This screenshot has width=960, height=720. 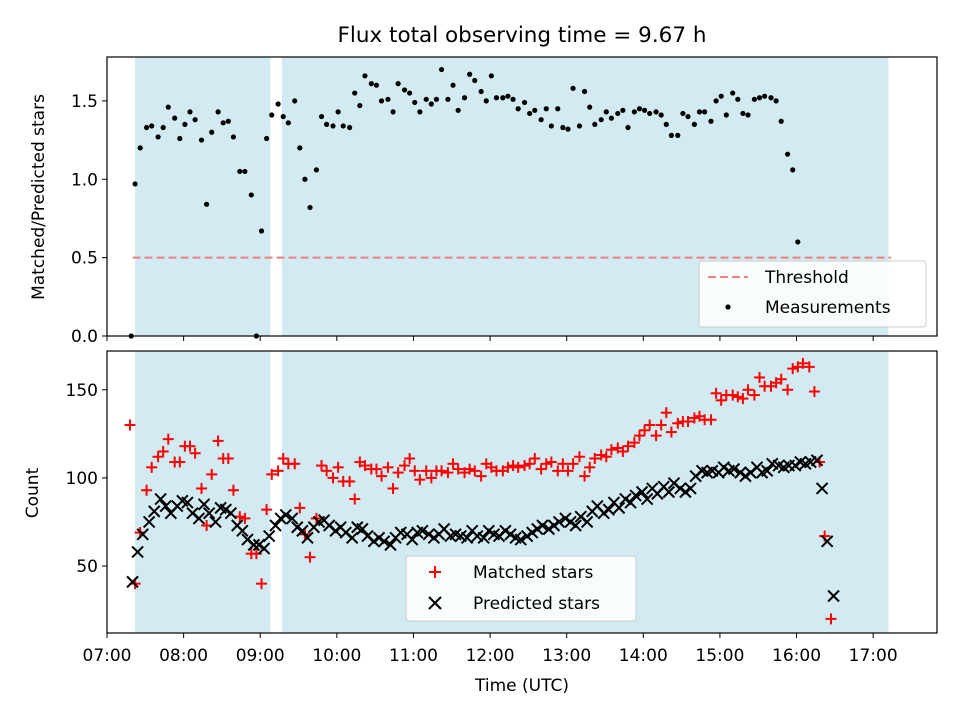 What do you see at coordinates (39, 197) in the screenshot?
I see `ratio-y-axis-label: Matched/Predicted stars` at bounding box center [39, 197].